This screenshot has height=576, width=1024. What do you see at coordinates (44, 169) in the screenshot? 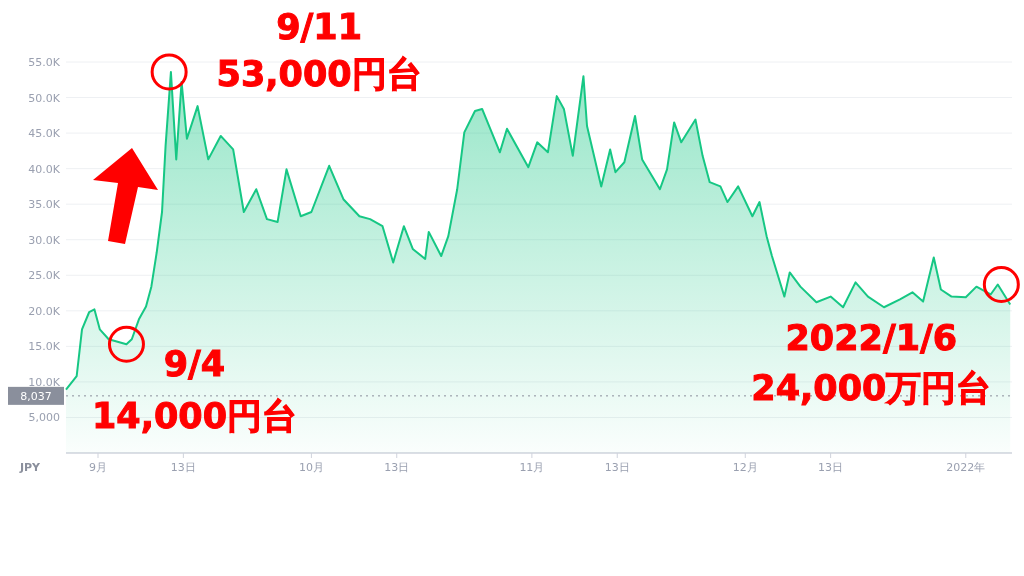
I see `y-tick-label: 40.0K` at bounding box center [44, 169].